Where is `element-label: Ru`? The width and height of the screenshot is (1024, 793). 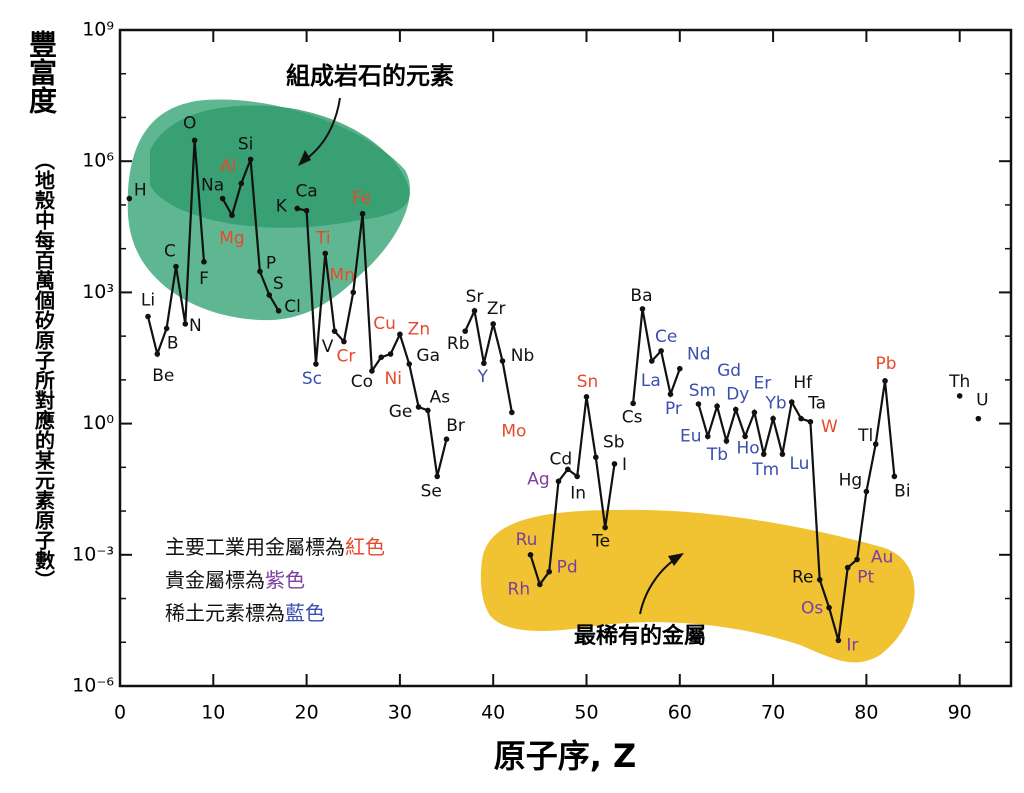 element-label: Ru is located at coordinates (527, 540).